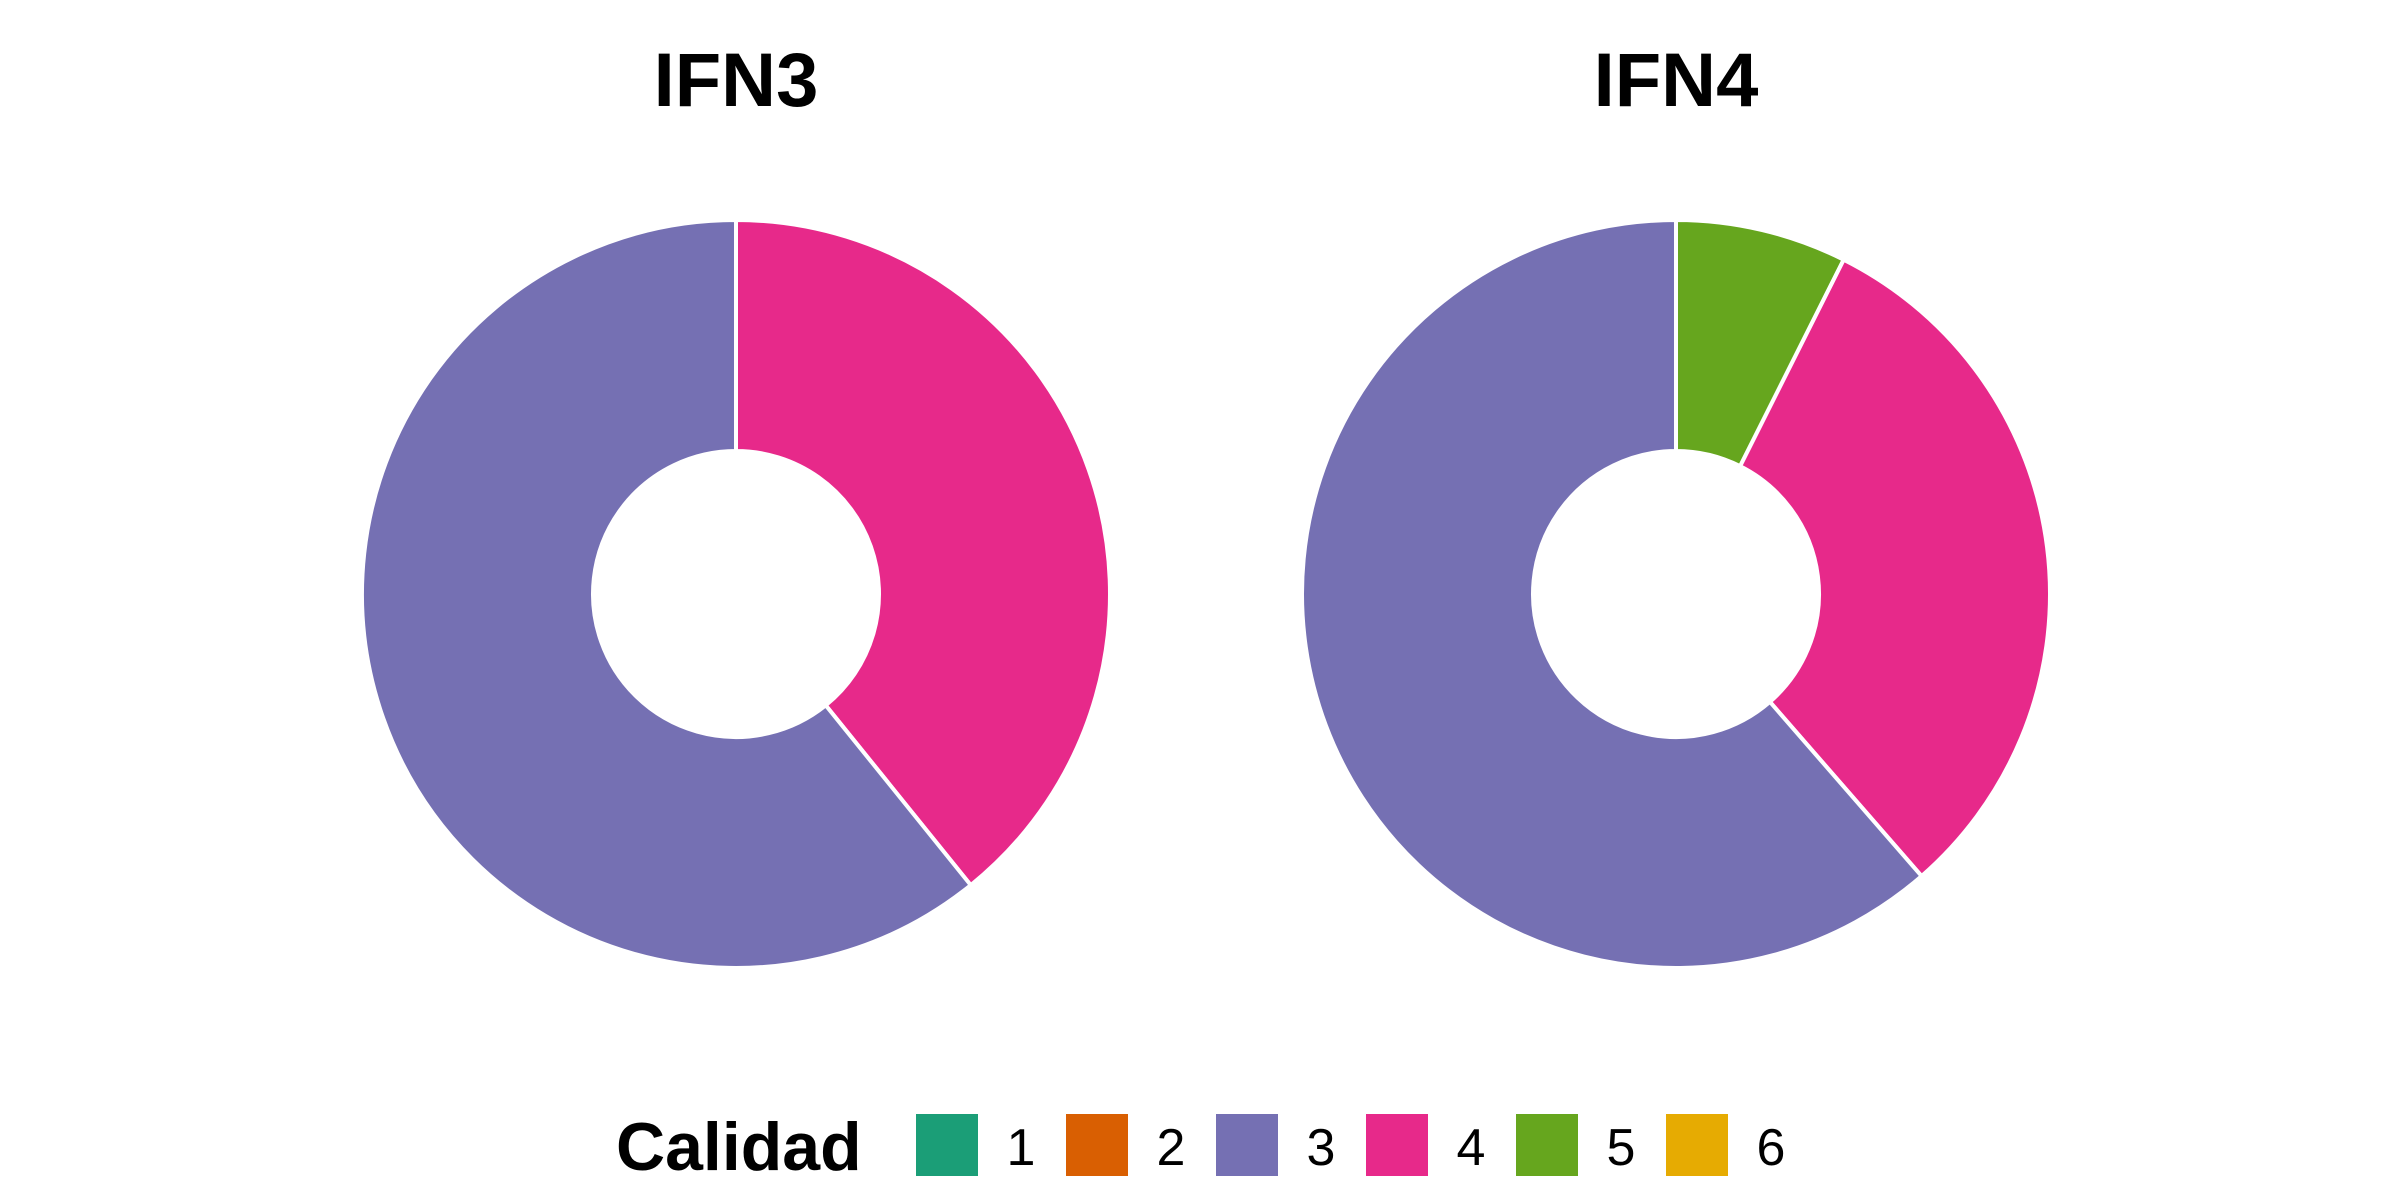  Describe the element at coordinates (1471, 1148) in the screenshot. I see `legend-label-4: 4` at that location.